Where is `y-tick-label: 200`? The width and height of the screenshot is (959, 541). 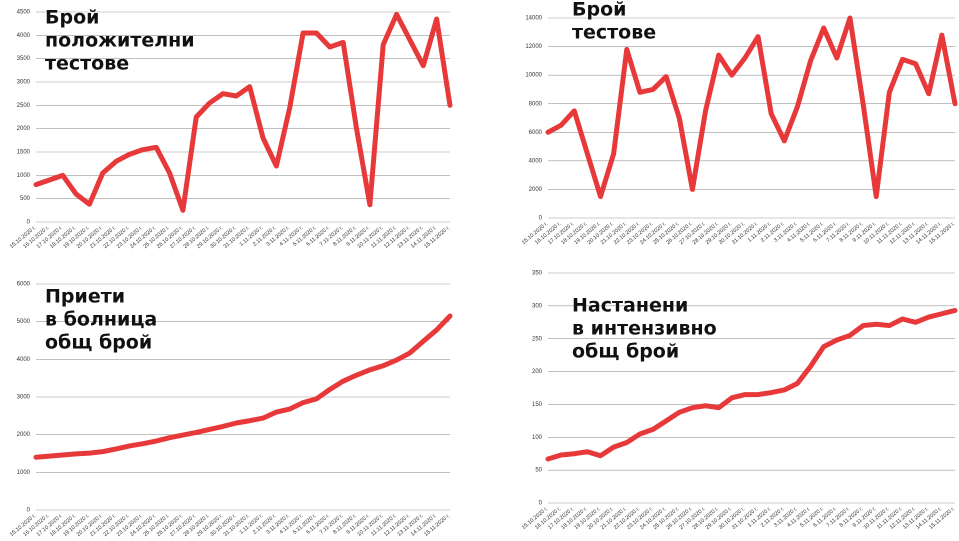 y-tick-label: 200 is located at coordinates (537, 372).